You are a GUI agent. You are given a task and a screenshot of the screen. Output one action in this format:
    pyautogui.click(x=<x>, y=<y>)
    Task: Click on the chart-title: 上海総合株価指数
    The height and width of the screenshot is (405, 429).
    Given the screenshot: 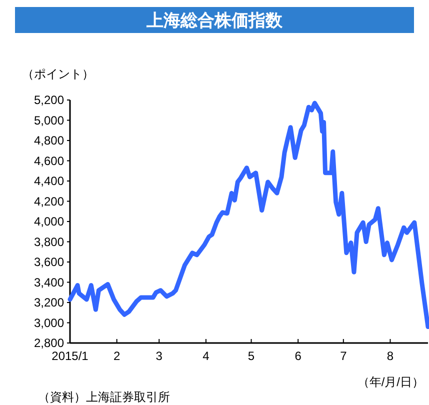 What is the action you would take?
    pyautogui.click(x=215, y=20)
    